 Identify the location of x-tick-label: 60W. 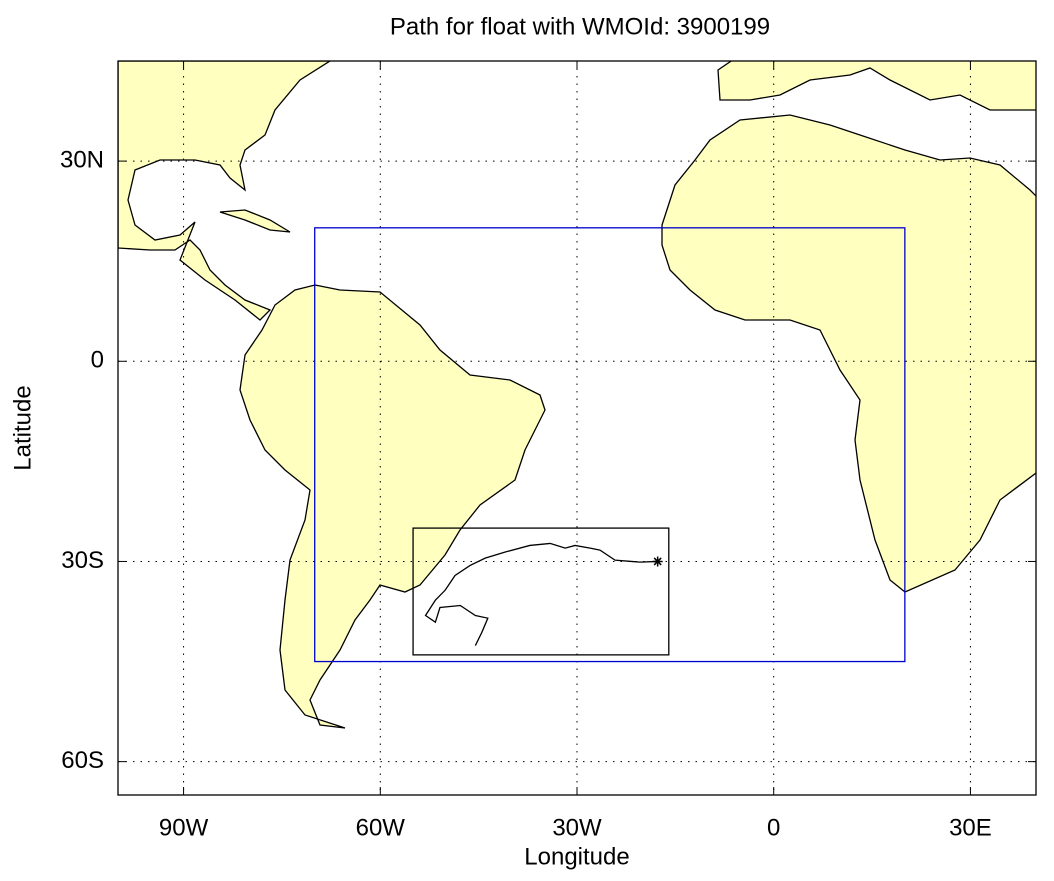
(381, 827).